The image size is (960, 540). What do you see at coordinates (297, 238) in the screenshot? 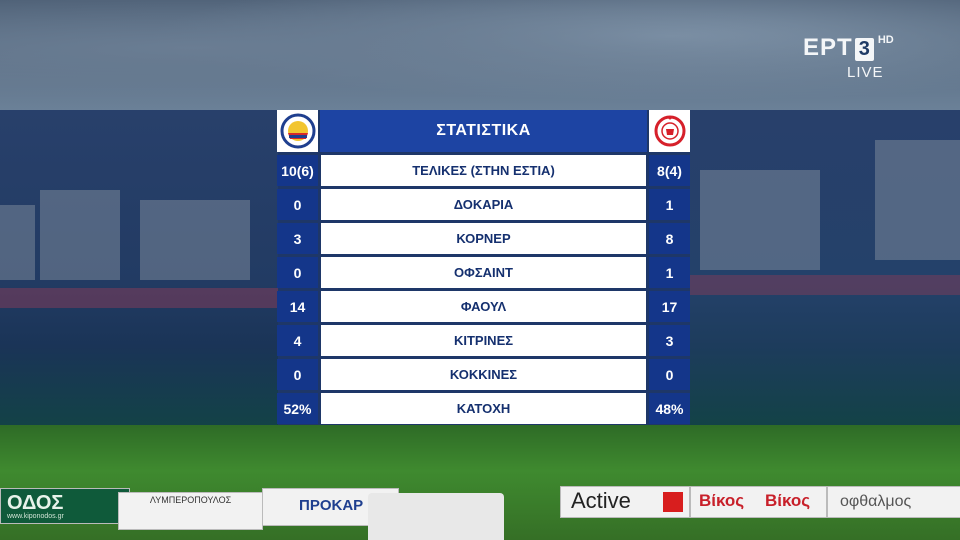
I see `home-value: 3` at bounding box center [297, 238].